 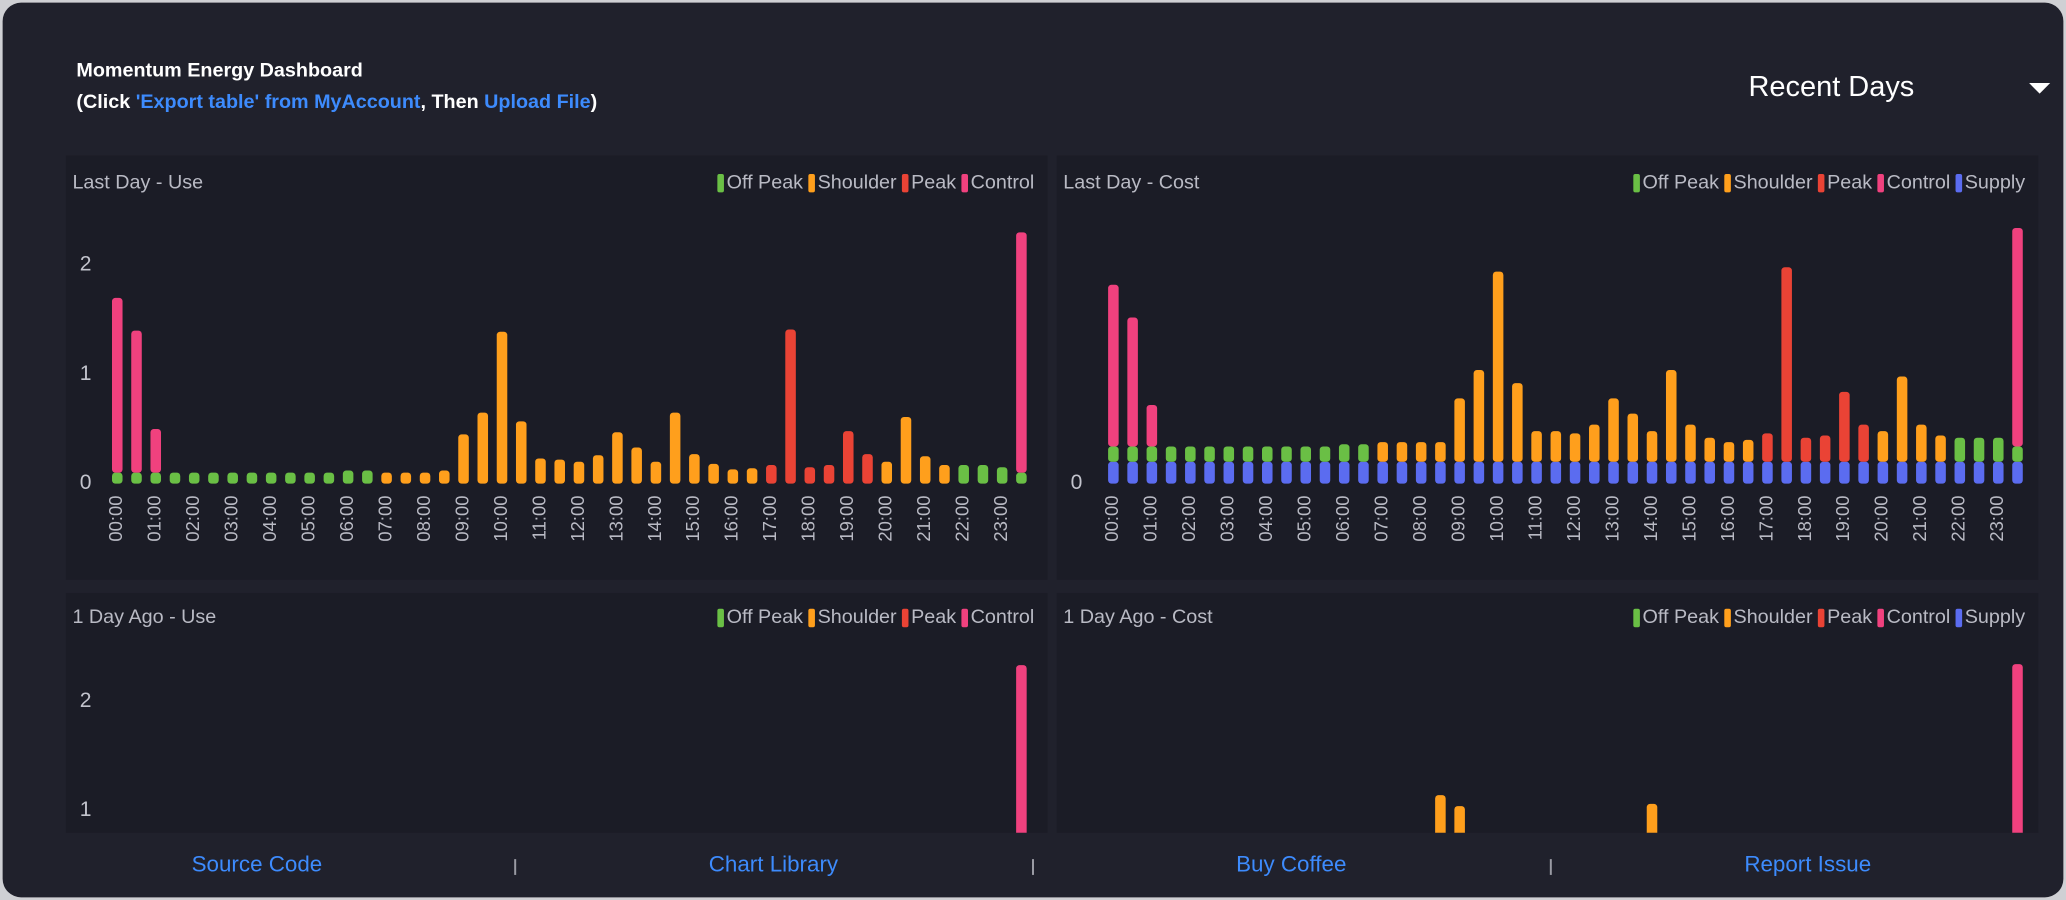 What do you see at coordinates (1804, 518) in the screenshot?
I see `x-tick-label: 18:00` at bounding box center [1804, 518].